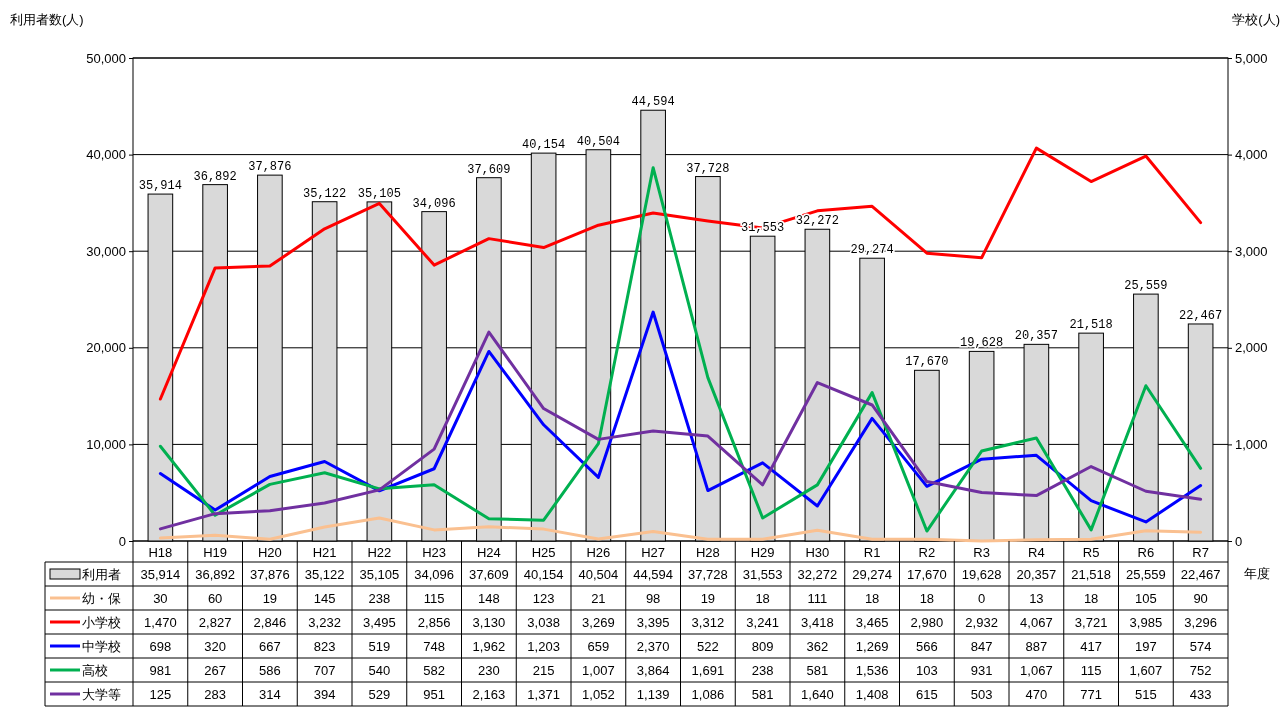 Image resolution: width=1284 pixels, height=708 pixels. I want to click on text: 44,594, so click(653, 102).